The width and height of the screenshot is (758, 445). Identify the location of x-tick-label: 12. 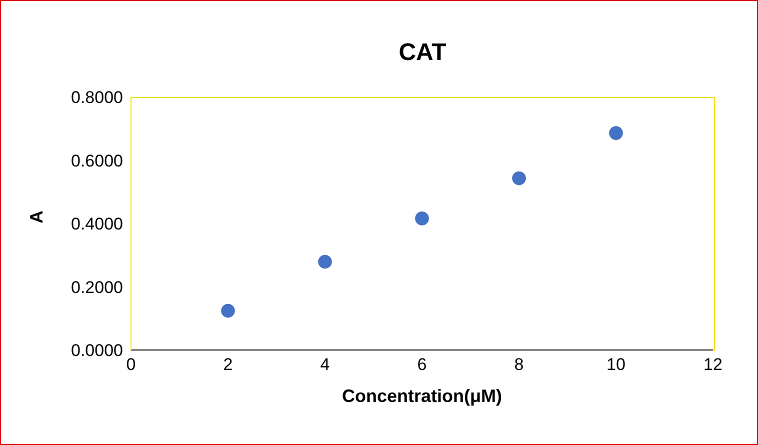
(713, 364).